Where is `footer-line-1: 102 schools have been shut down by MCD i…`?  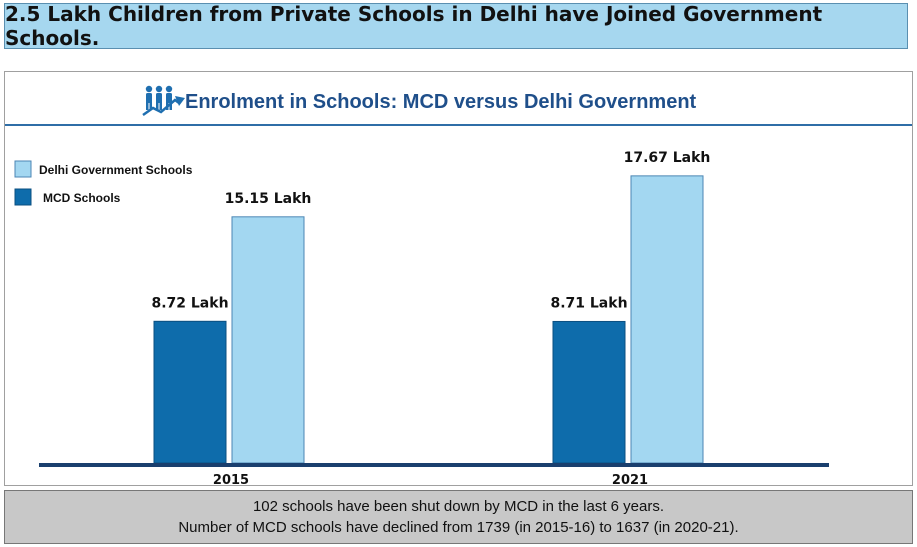
footer-line-1: 102 schools have been shut down by MCD i… is located at coordinates (458, 506).